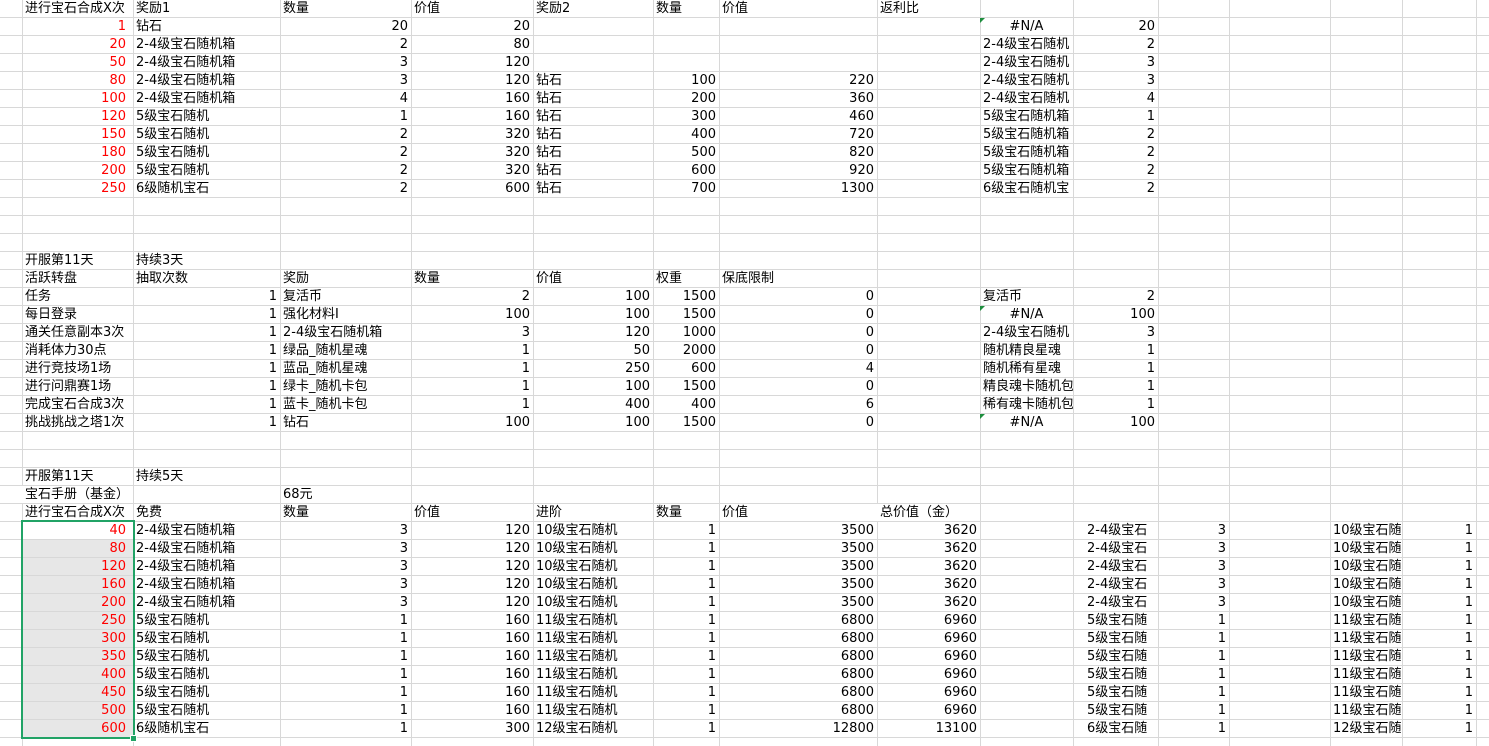  Describe the element at coordinates (703, 404) in the screenshot. I see `spreadsheet-cell: 400` at that location.